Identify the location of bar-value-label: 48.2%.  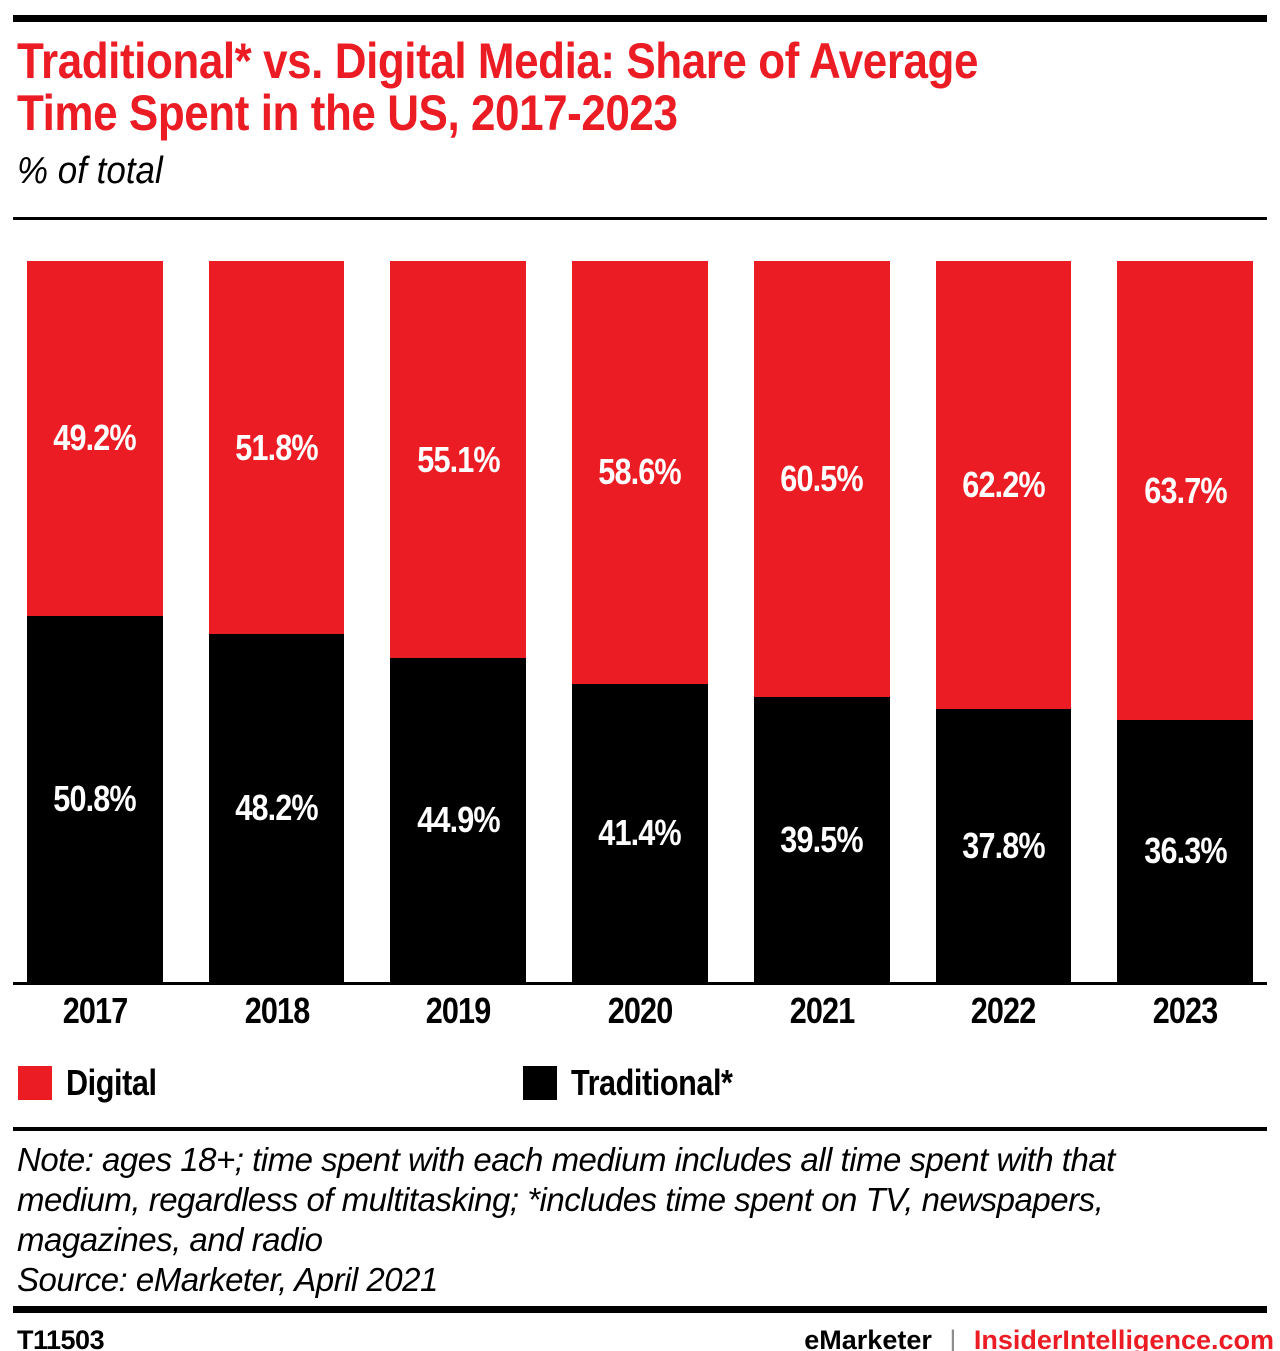
(276, 808).